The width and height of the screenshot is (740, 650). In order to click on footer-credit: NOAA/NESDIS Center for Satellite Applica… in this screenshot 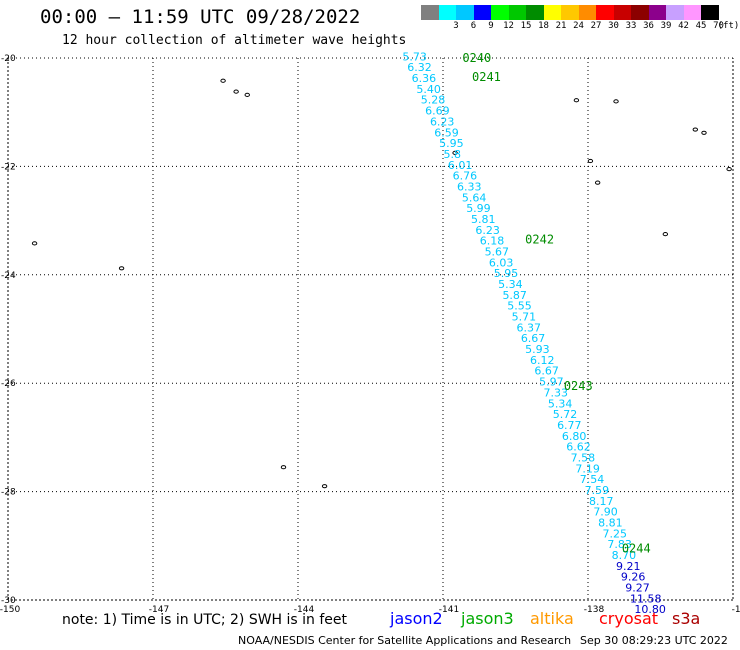, I will do `click(405, 640)`.